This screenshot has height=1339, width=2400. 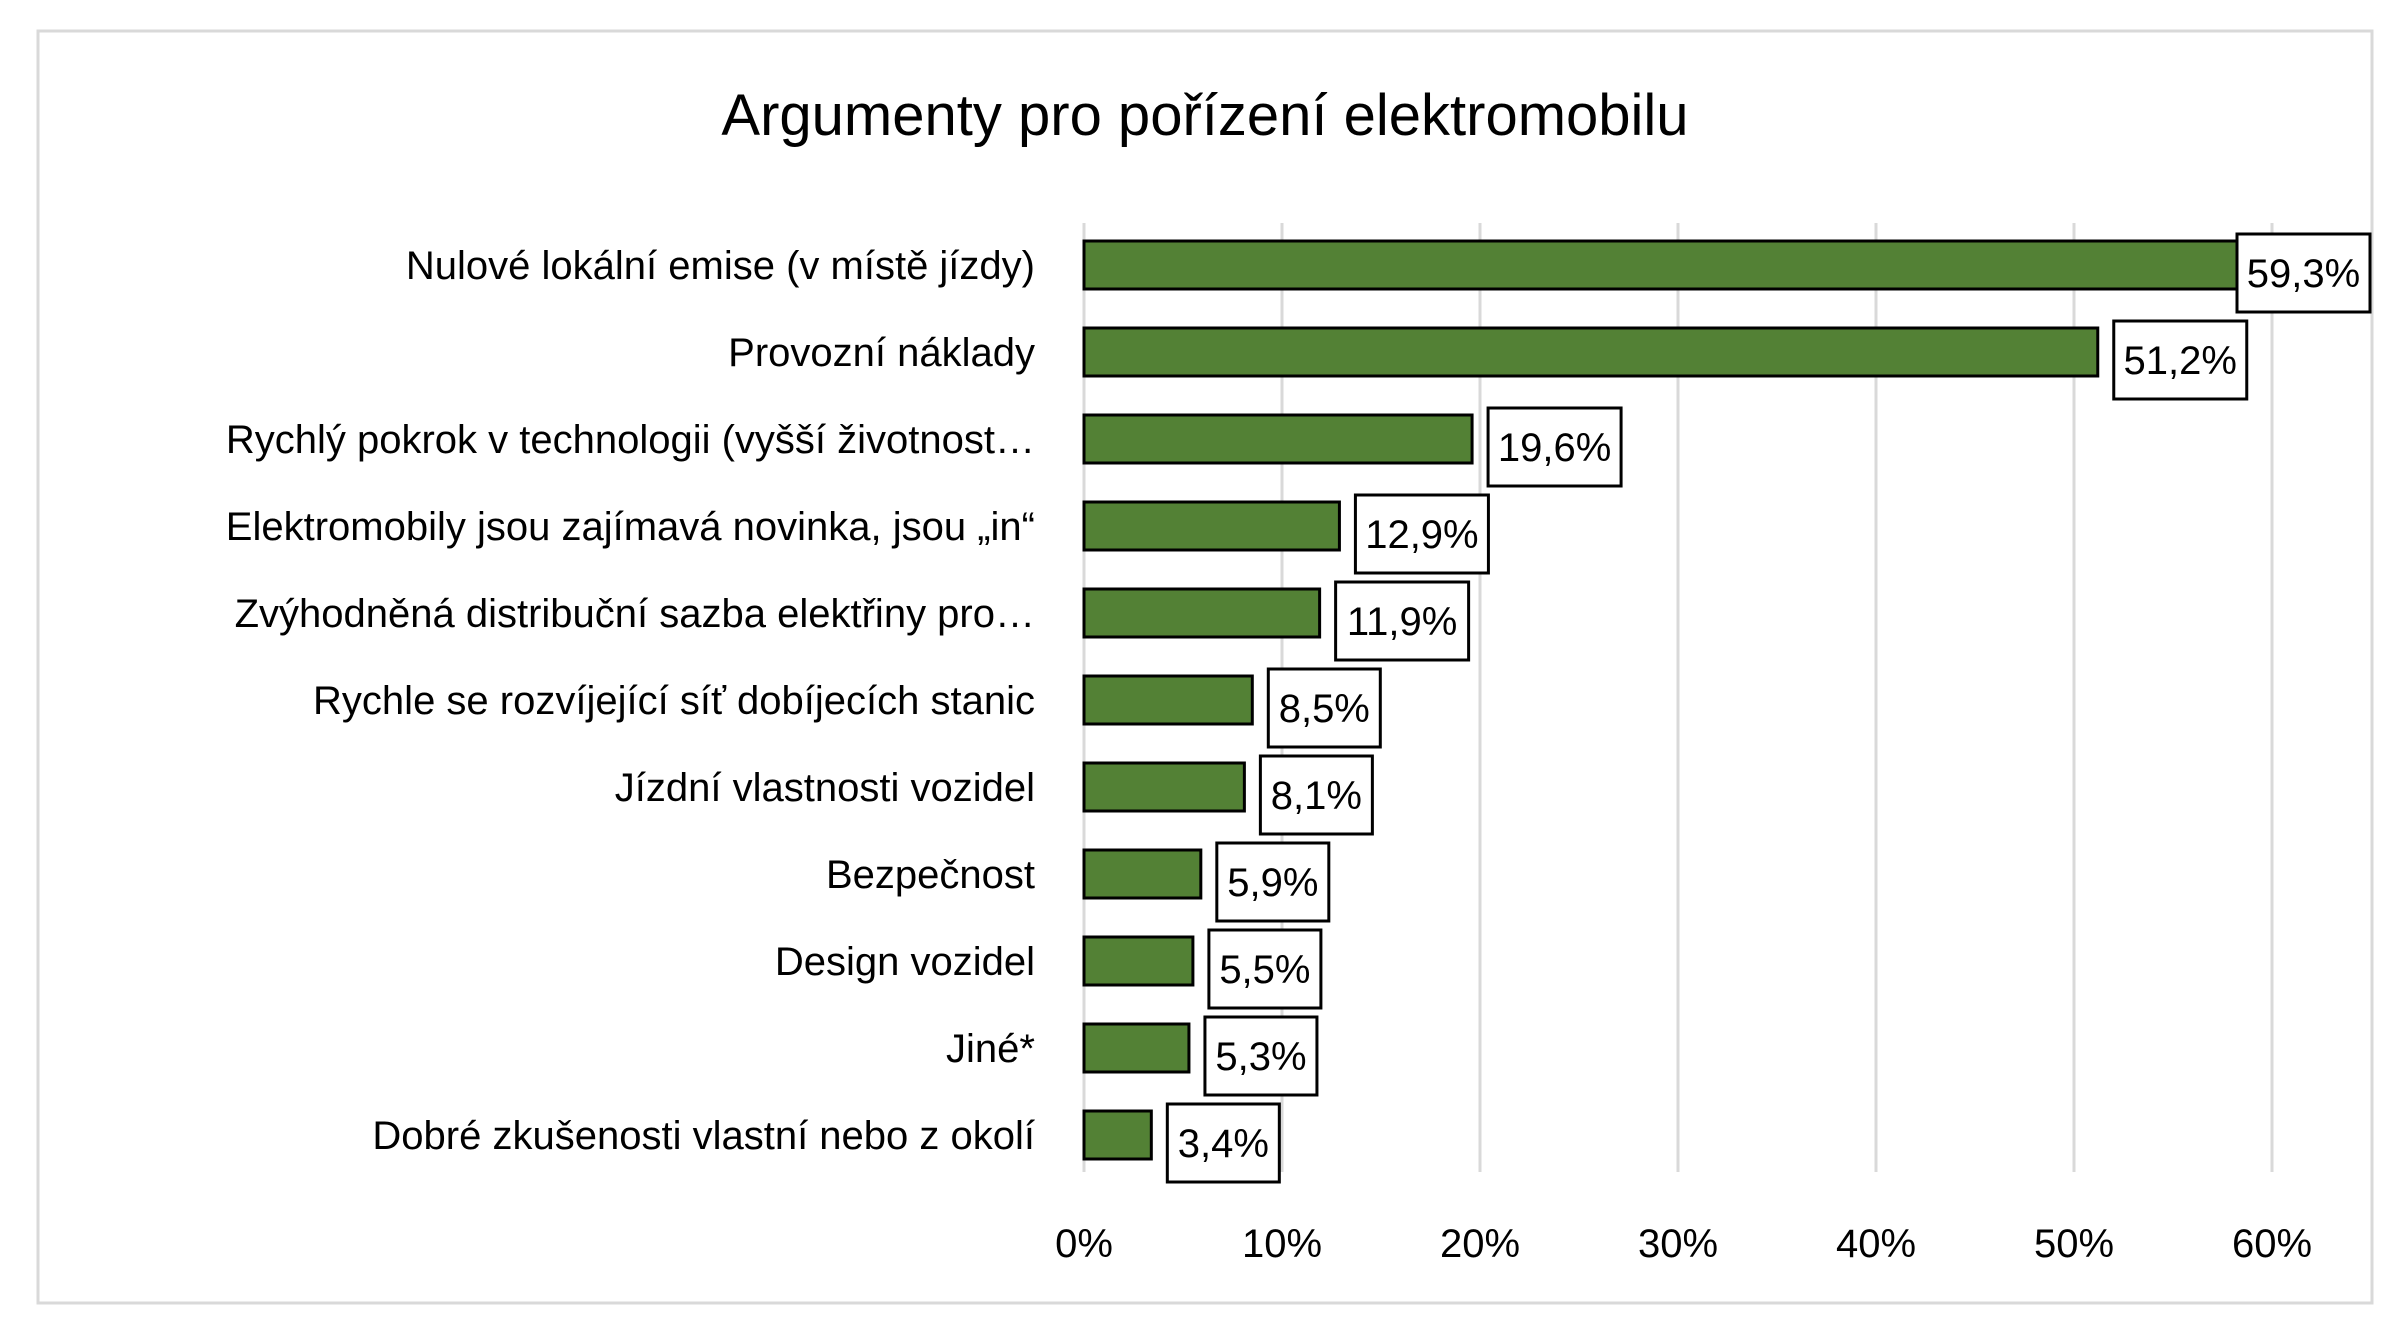 What do you see at coordinates (1678, 1244) in the screenshot?
I see `x-tick-label: 30%` at bounding box center [1678, 1244].